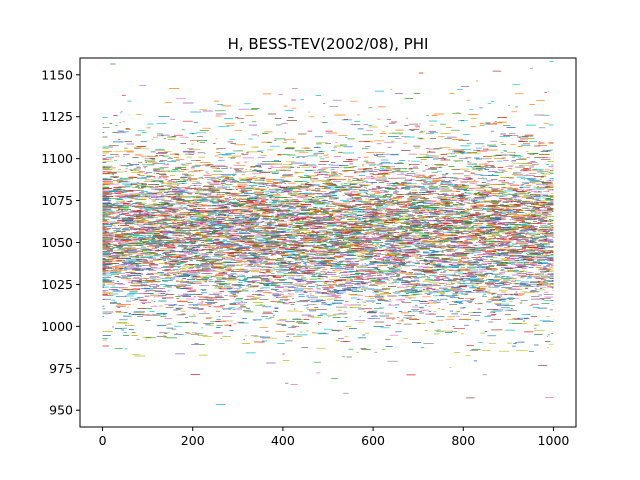 This screenshot has width=640, height=480. Describe the element at coordinates (57, 200) in the screenshot. I see `y-tick-label: 1075` at that location.